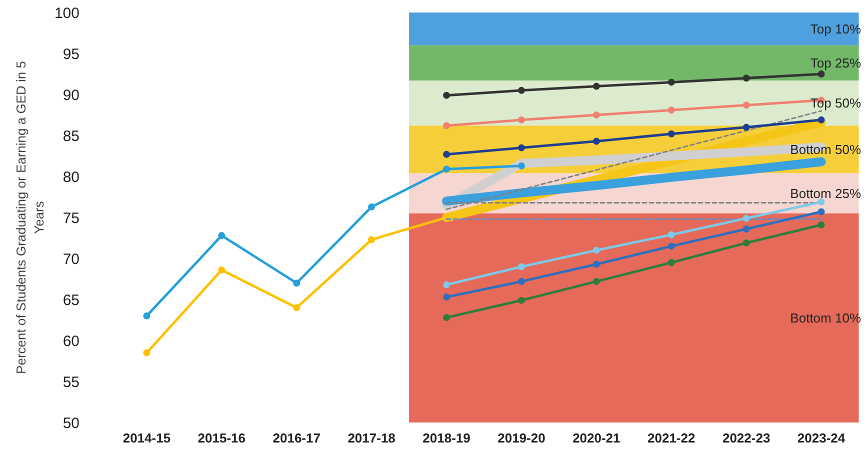 Image resolution: width=868 pixels, height=458 pixels. What do you see at coordinates (29, 217) in the screenshot?
I see `y-axis-title: Percent of Students Graduating or Earning a GED in 5 Years` at bounding box center [29, 217].